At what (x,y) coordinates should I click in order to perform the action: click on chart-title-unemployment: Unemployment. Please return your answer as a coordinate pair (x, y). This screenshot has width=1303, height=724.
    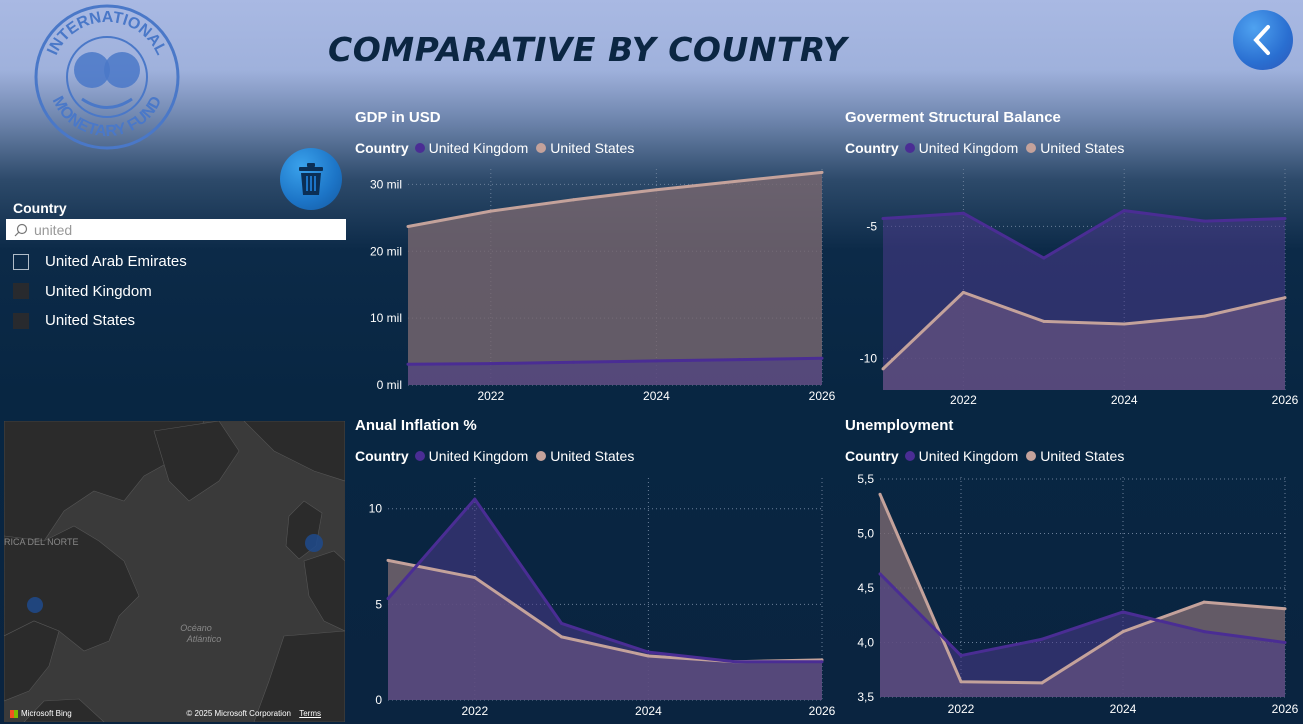
    Looking at the image, I should click on (899, 425).